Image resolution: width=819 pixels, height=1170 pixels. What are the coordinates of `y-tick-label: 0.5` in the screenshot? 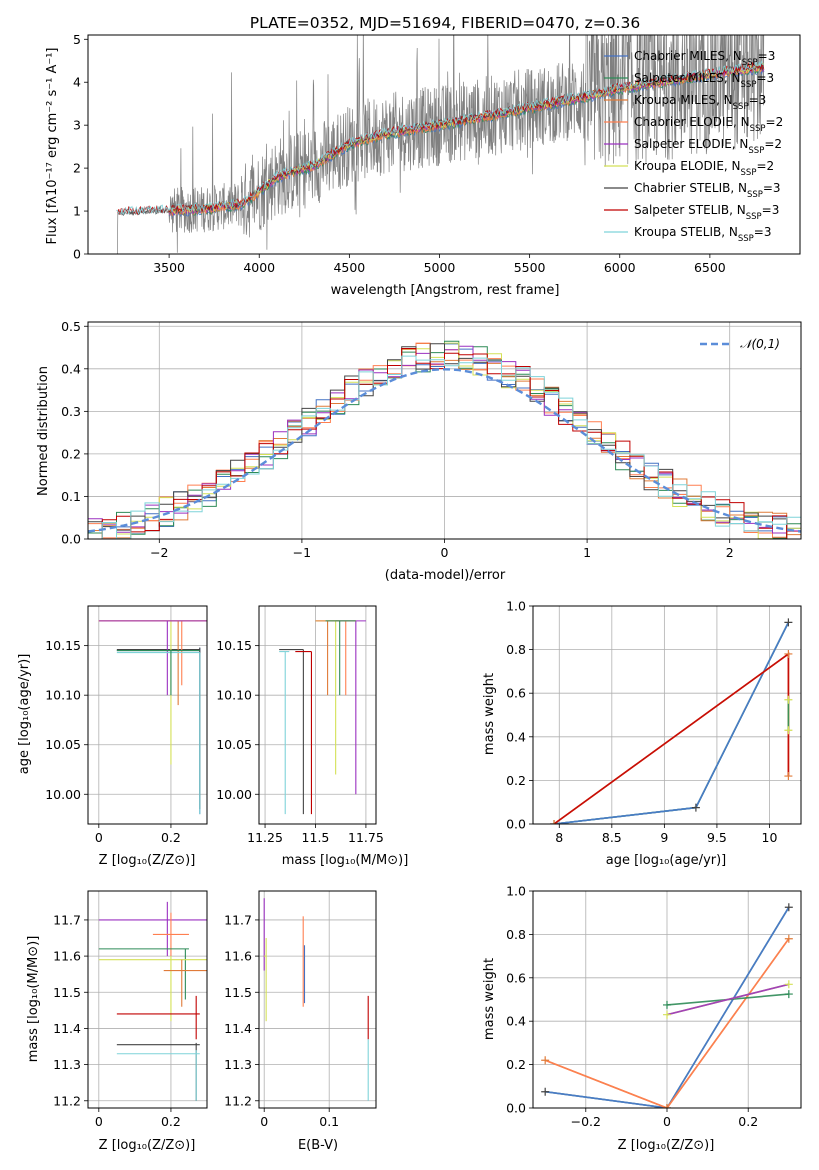 It's located at (71, 326).